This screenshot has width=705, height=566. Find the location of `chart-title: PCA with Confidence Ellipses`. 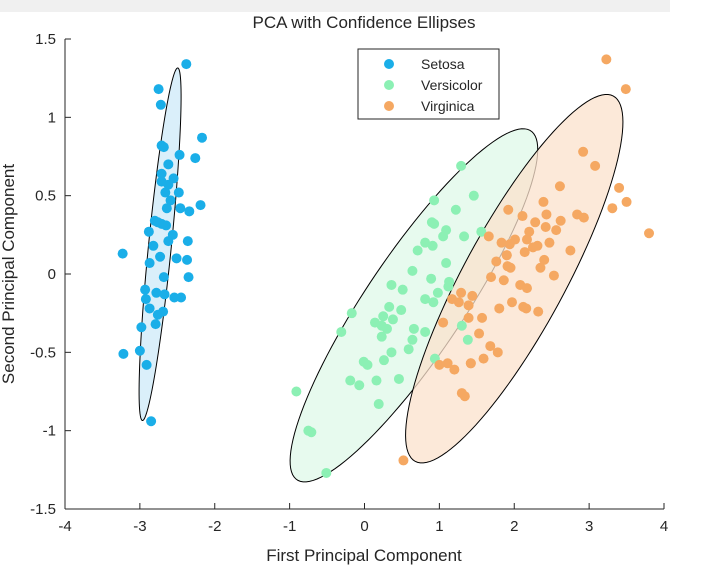

chart-title: PCA with Confidence Ellipses is located at coordinates (363, 22).